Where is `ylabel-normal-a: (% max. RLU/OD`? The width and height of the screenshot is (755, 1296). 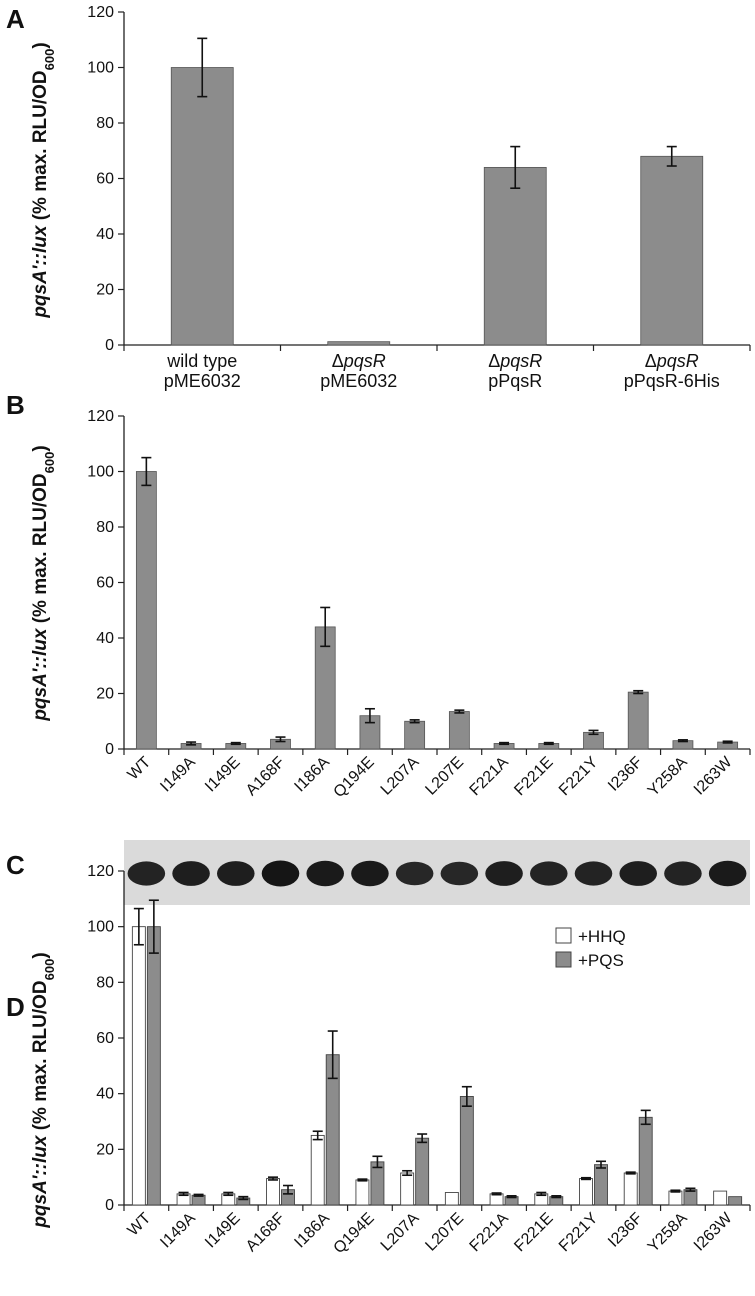
ylabel-normal-a: (% max. RLU/OD is located at coordinates (40, 147).